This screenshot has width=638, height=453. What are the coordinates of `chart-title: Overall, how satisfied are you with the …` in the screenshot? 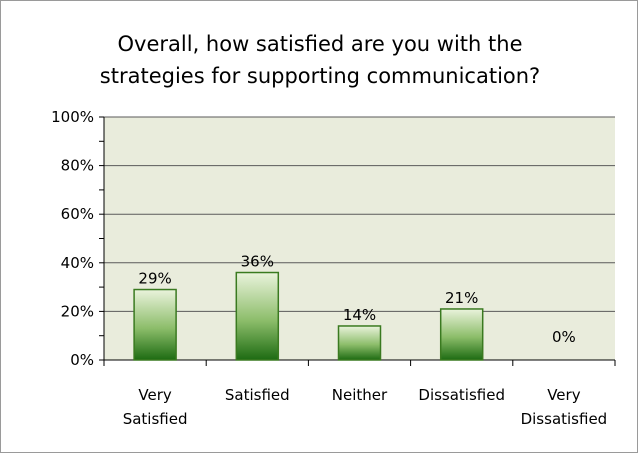 It's located at (320, 60).